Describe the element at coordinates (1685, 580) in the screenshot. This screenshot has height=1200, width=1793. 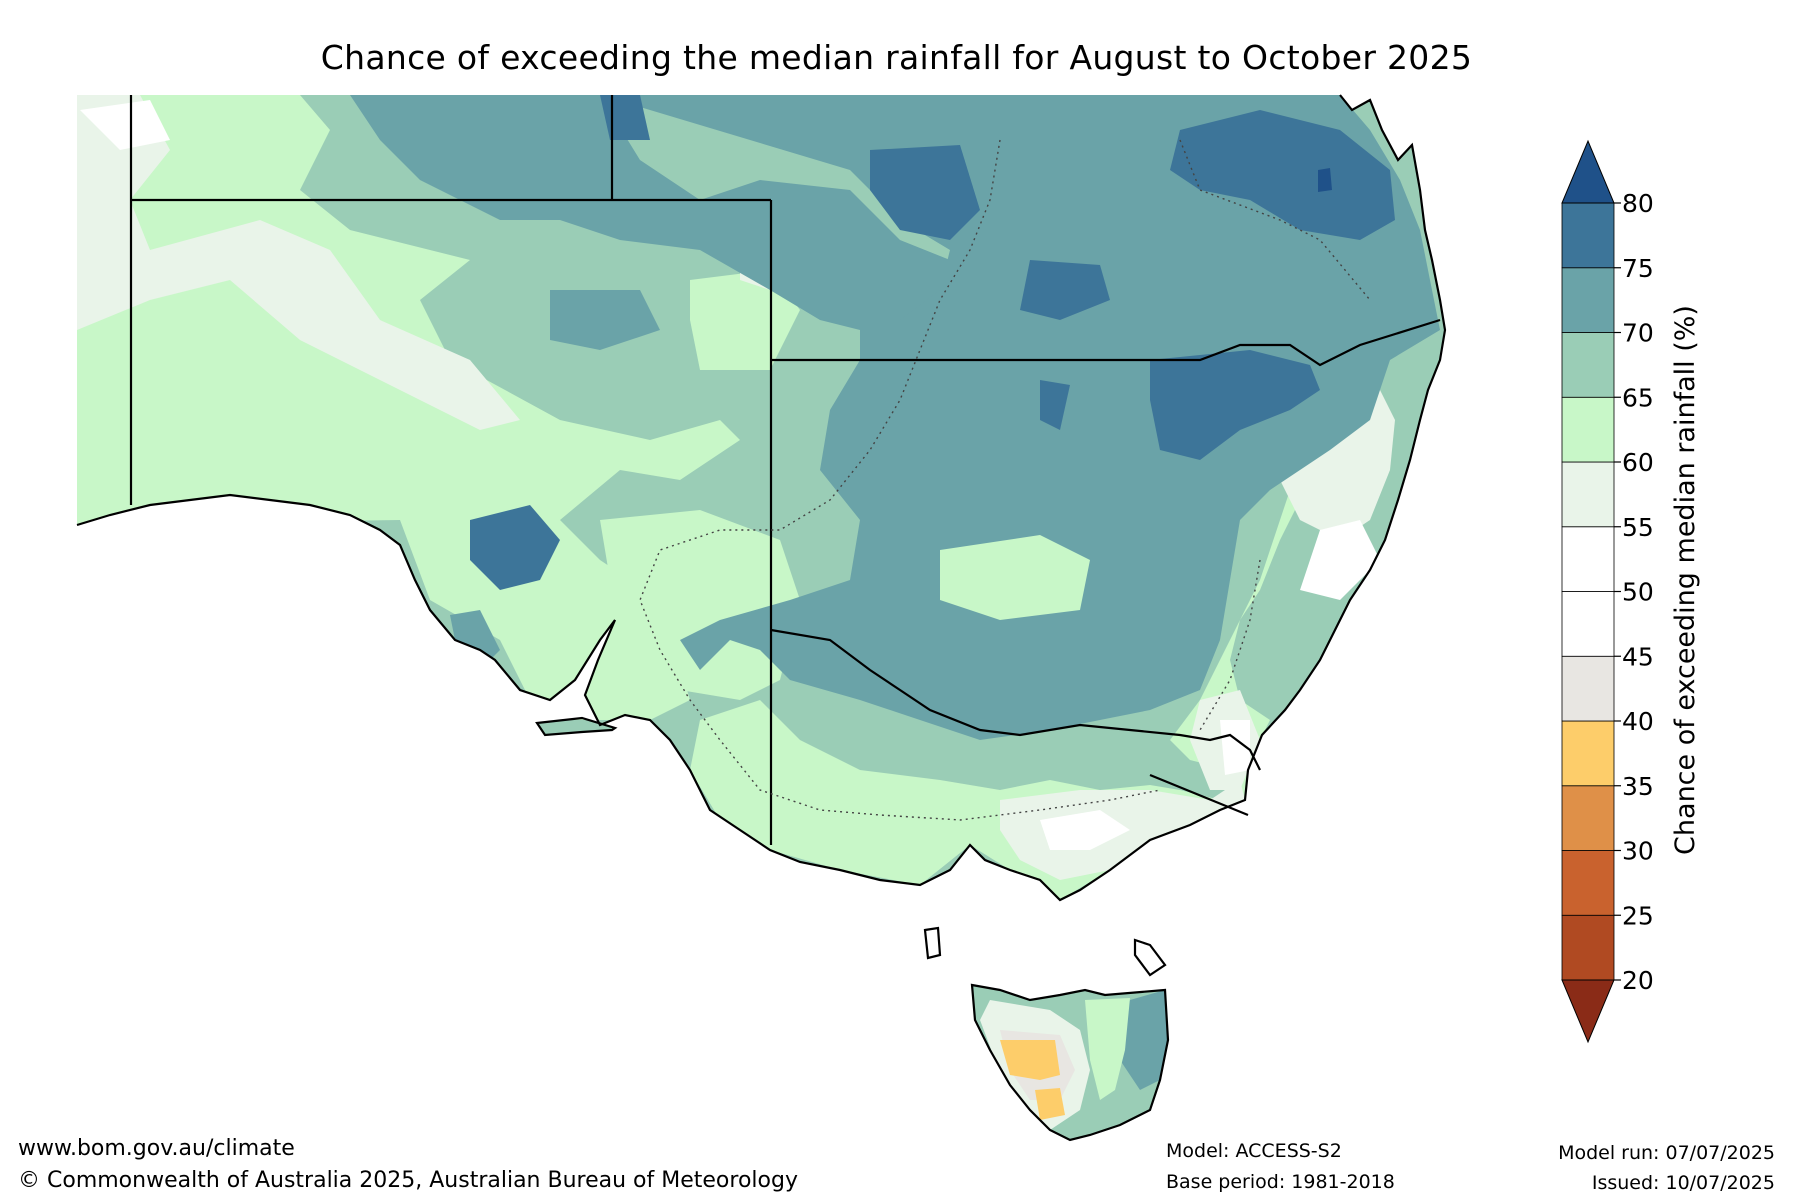
I see `legend-label: Chance of exceeding median rainfall (%)` at that location.